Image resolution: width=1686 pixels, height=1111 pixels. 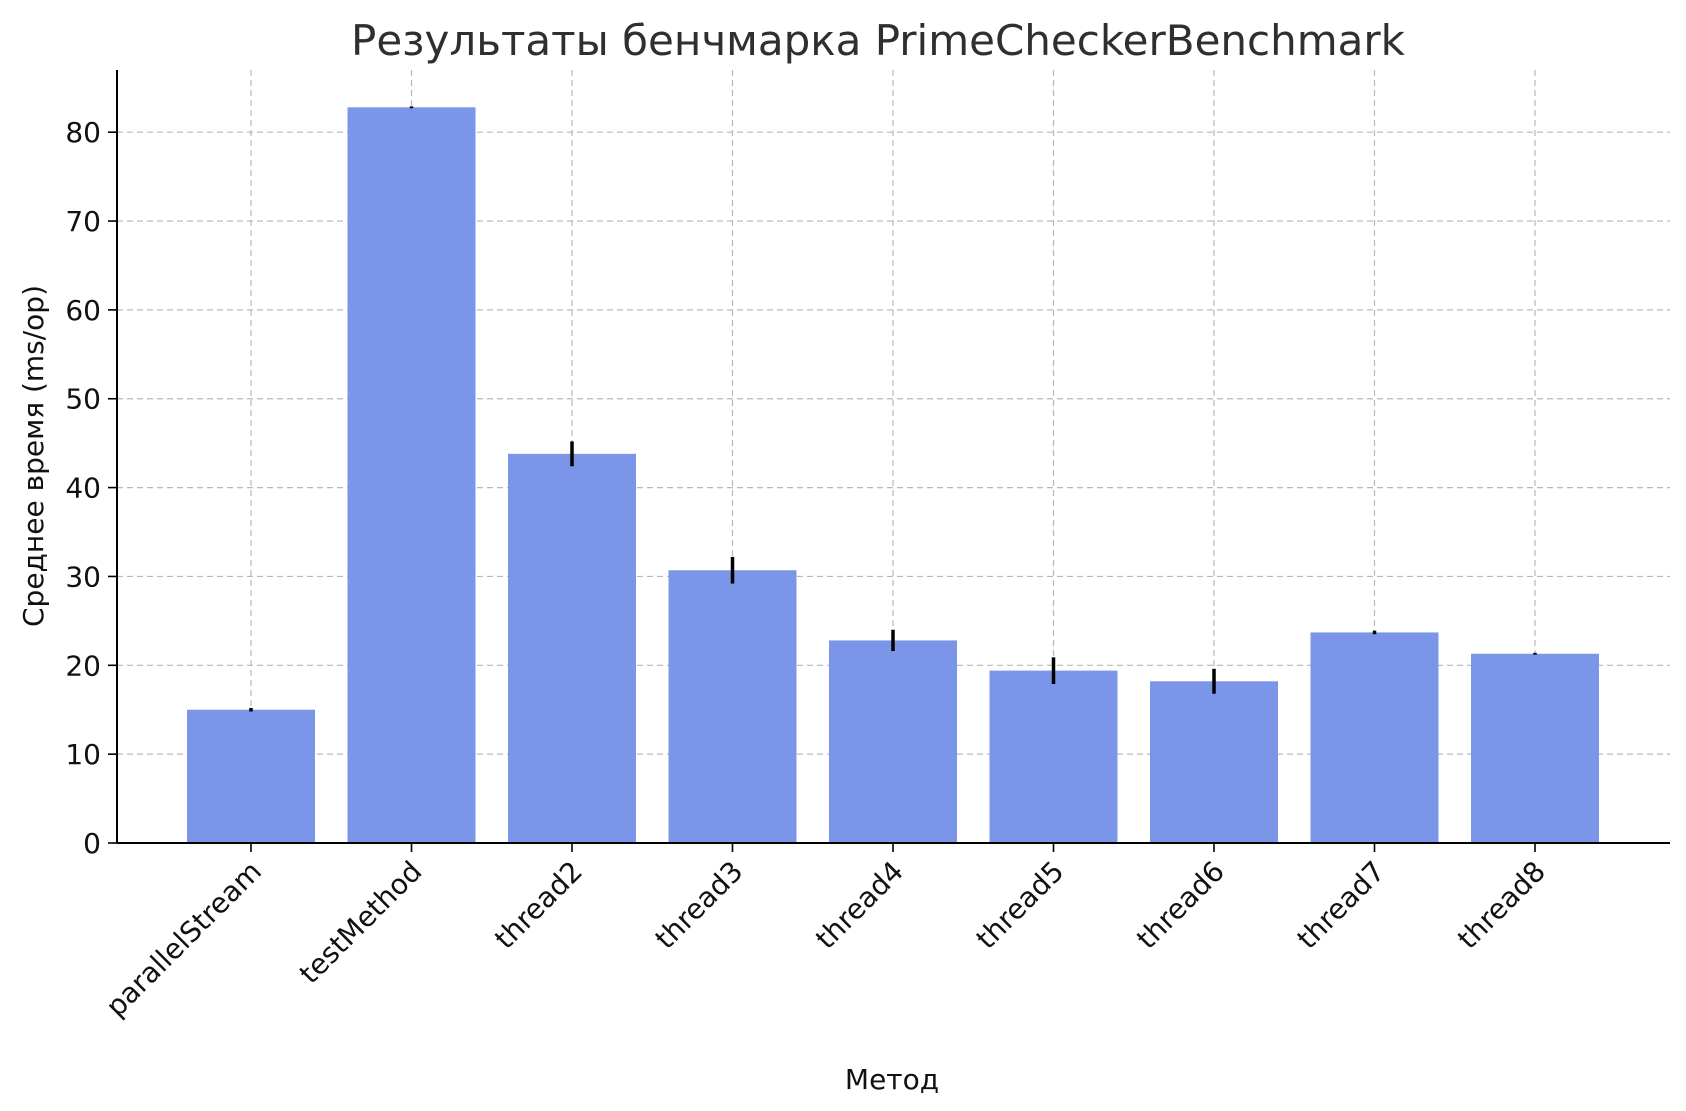 What do you see at coordinates (83, 132) in the screenshot?
I see `y-tick-label: 80` at bounding box center [83, 132].